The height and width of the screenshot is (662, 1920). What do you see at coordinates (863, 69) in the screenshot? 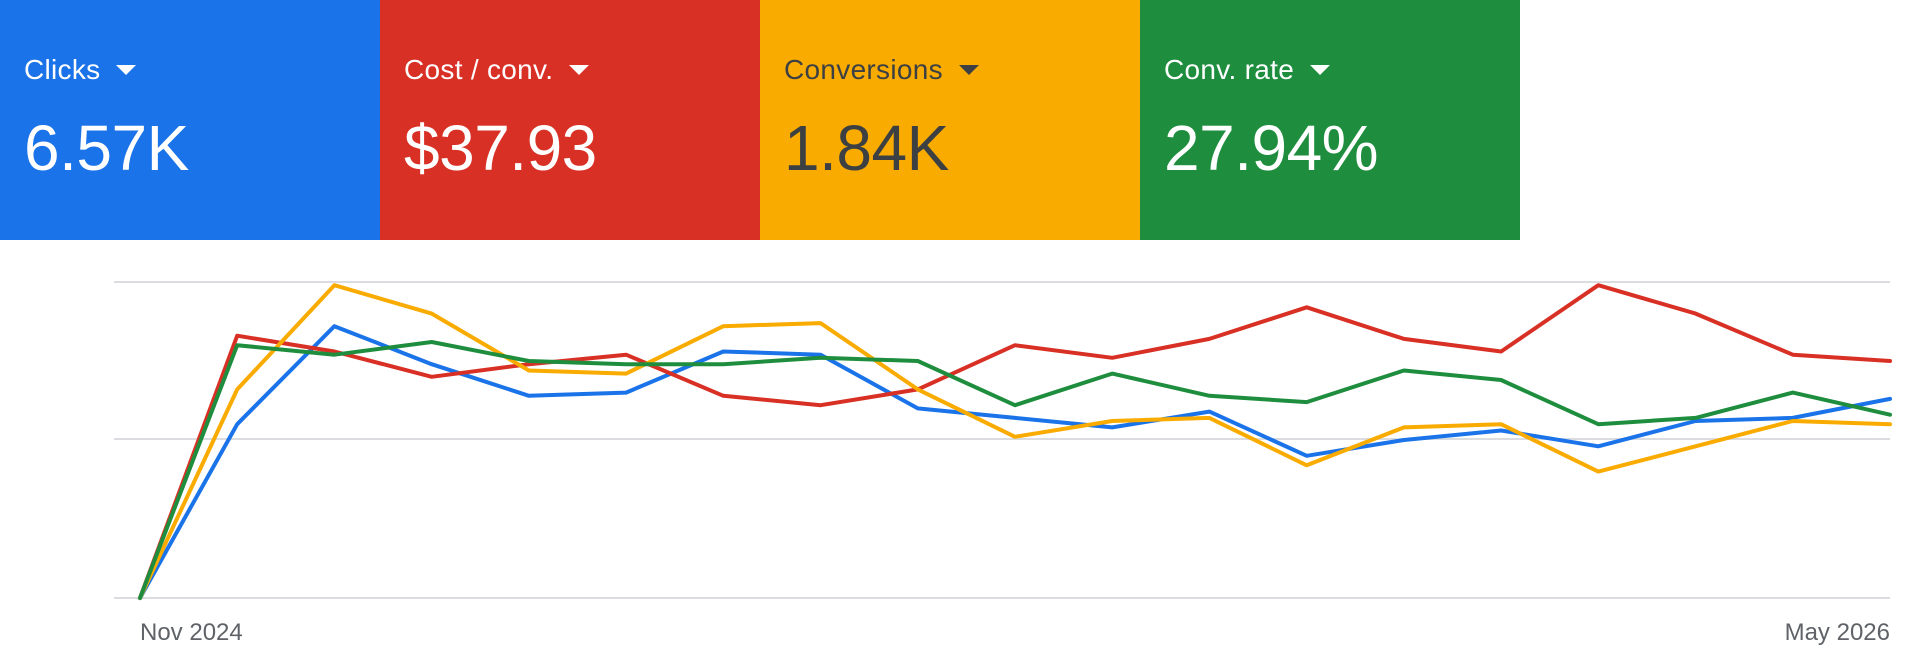
I see `metric-label: Conversions` at bounding box center [863, 69].